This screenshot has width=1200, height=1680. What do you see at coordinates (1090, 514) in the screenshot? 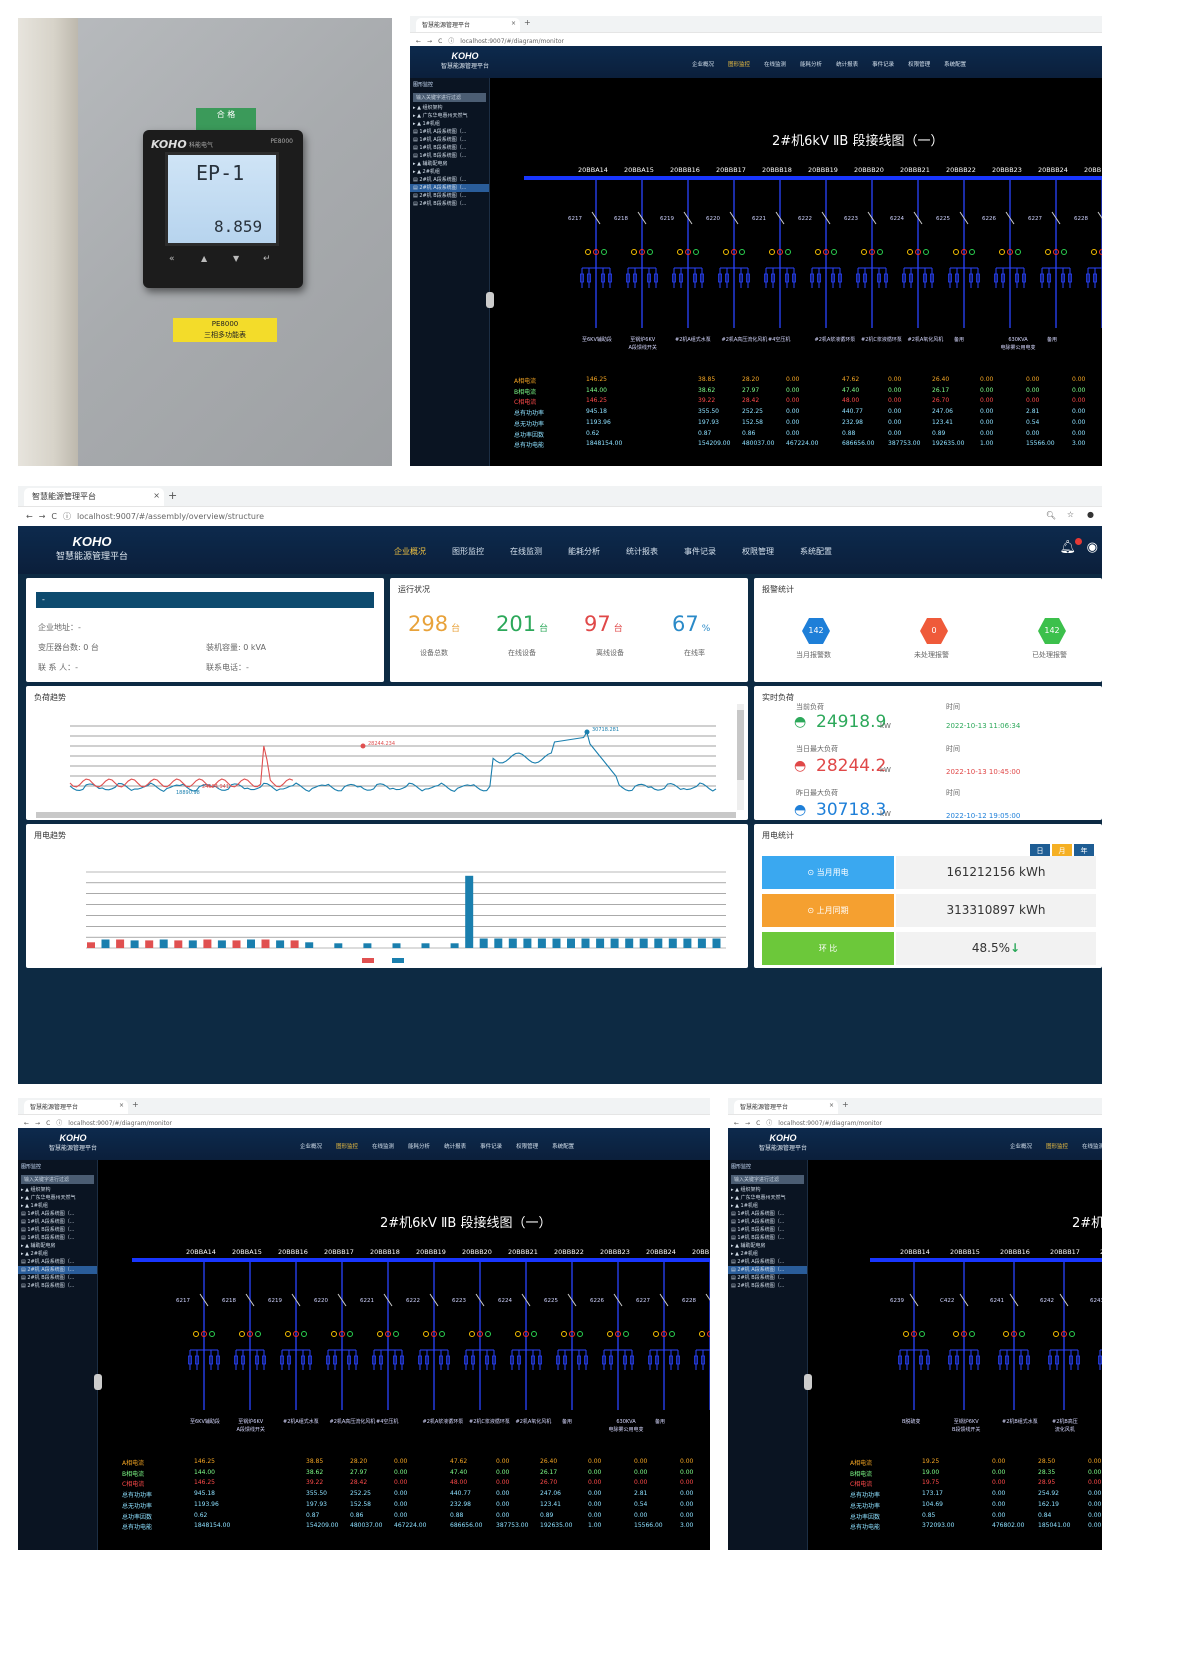
I see `profile-icon: ●` at bounding box center [1090, 514].